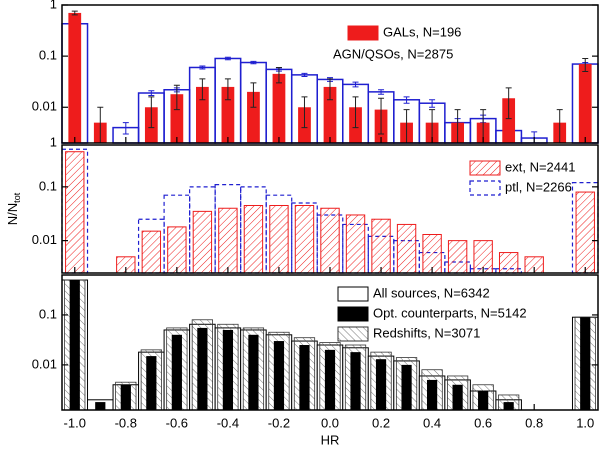 The width and height of the screenshot is (600, 451). What do you see at coordinates (279, 422) in the screenshot?
I see `x-tick-label: -0.2` at bounding box center [279, 422].